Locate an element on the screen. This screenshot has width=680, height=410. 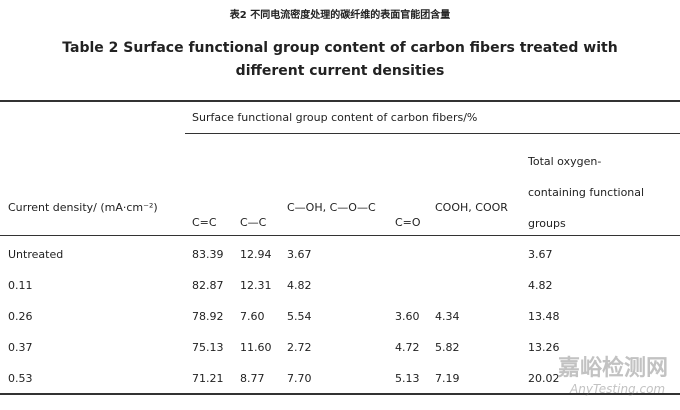
cell: 20.02 is located at coordinates (544, 378).